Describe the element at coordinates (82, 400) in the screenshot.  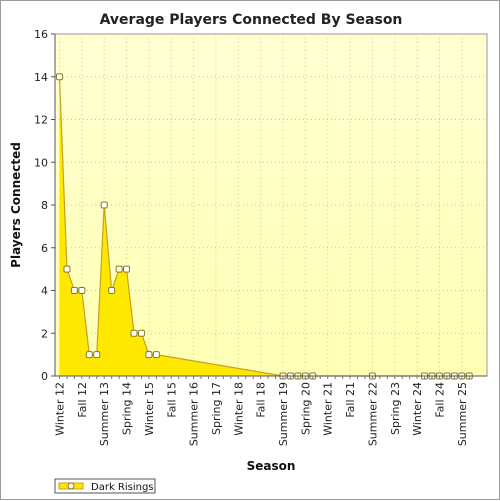
I see `x-tick-label: Fall 12` at that location.